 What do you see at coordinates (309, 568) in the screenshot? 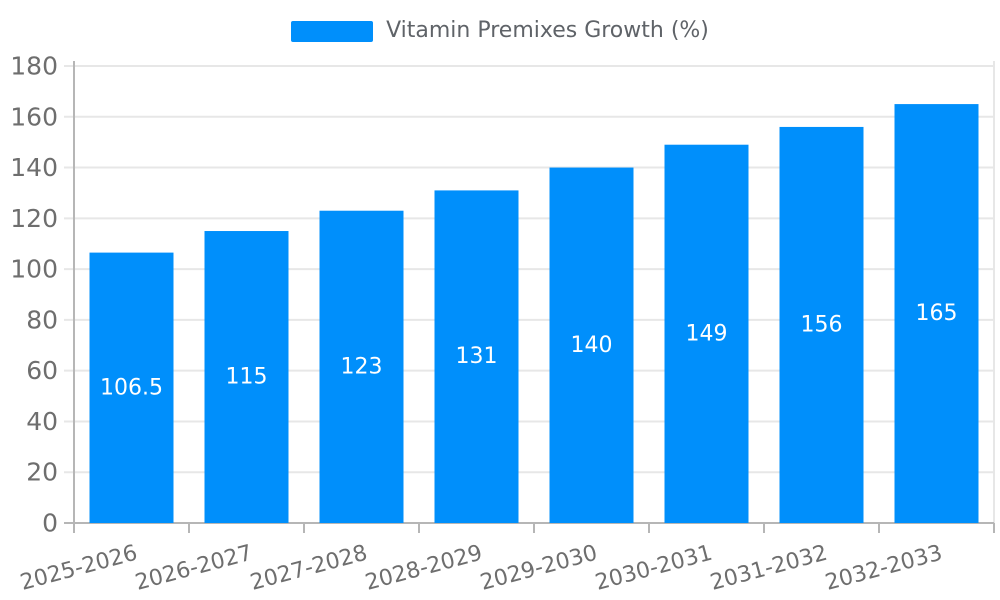
I see `x-axis-label: 2027-2028` at bounding box center [309, 568].